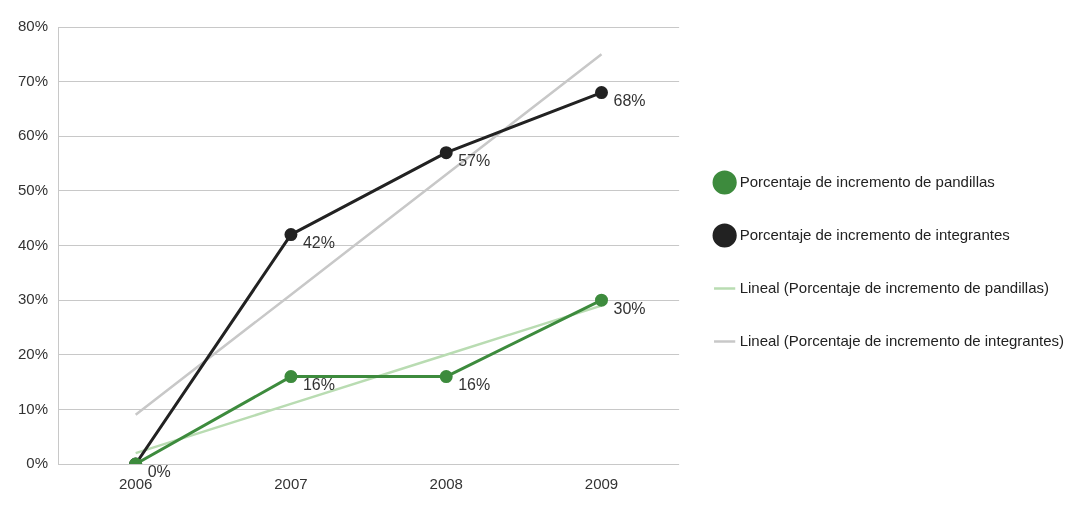  I want to click on x-tick-label: 2007, so click(291, 484).